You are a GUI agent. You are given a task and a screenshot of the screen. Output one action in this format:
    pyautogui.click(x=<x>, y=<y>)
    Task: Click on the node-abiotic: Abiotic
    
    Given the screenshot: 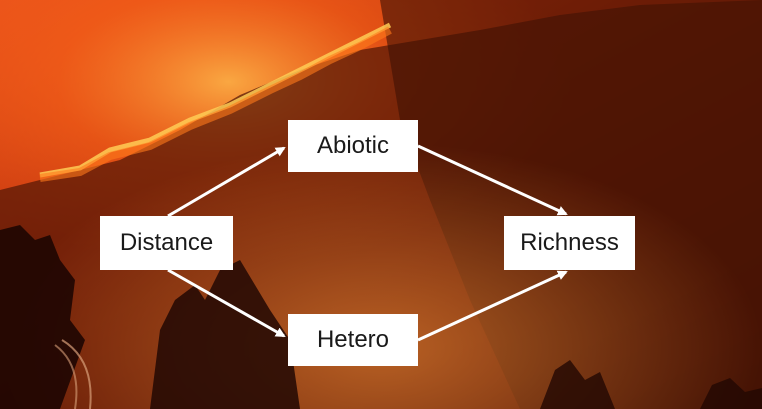 What is the action you would take?
    pyautogui.click(x=353, y=146)
    